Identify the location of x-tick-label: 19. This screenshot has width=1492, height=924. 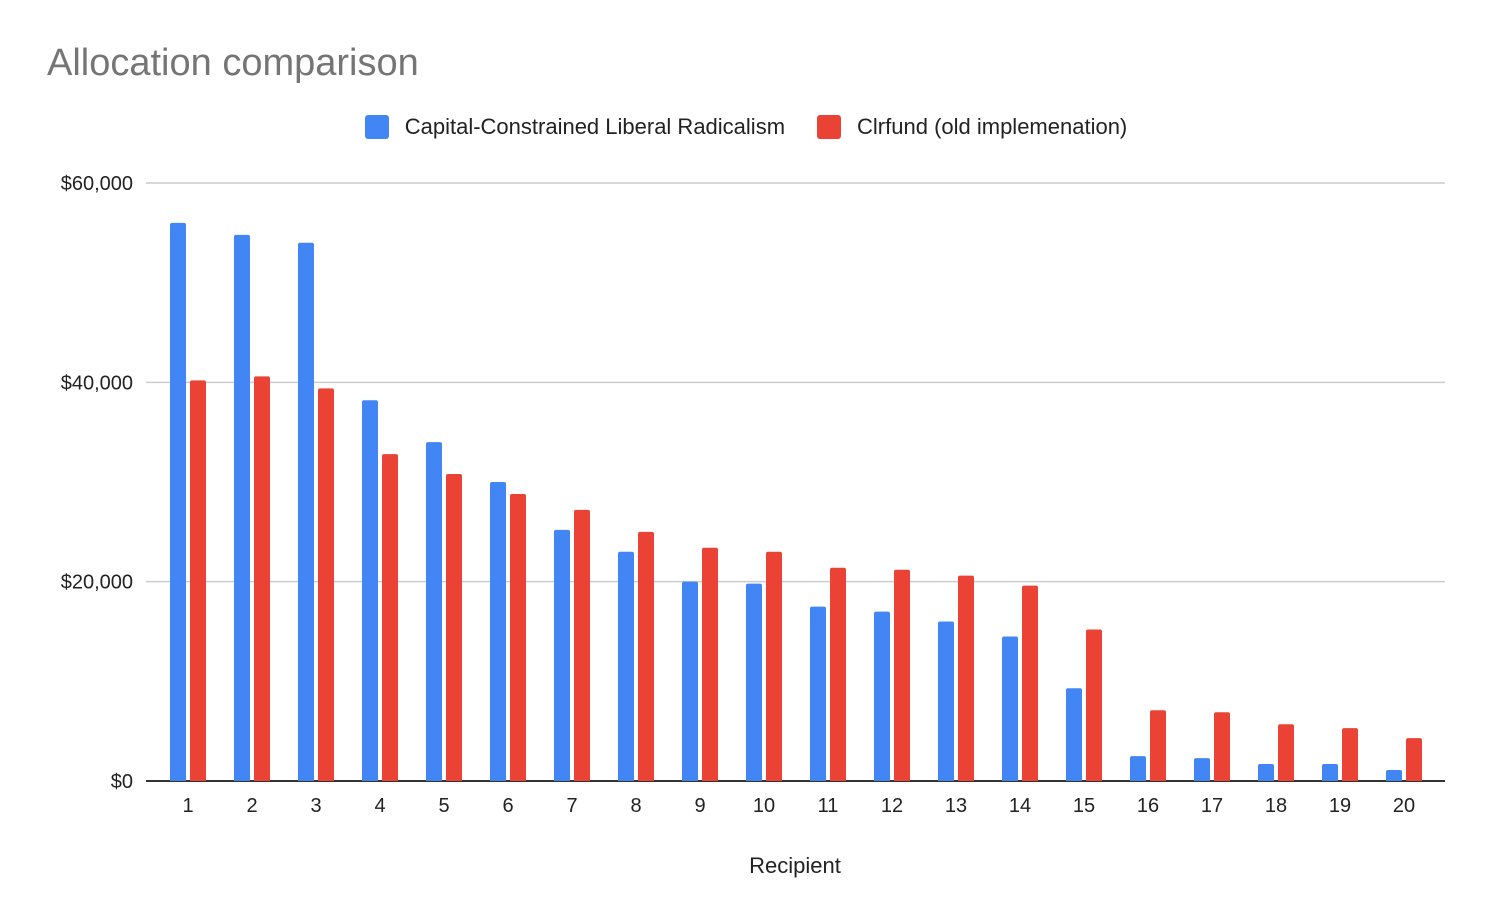
(1340, 806).